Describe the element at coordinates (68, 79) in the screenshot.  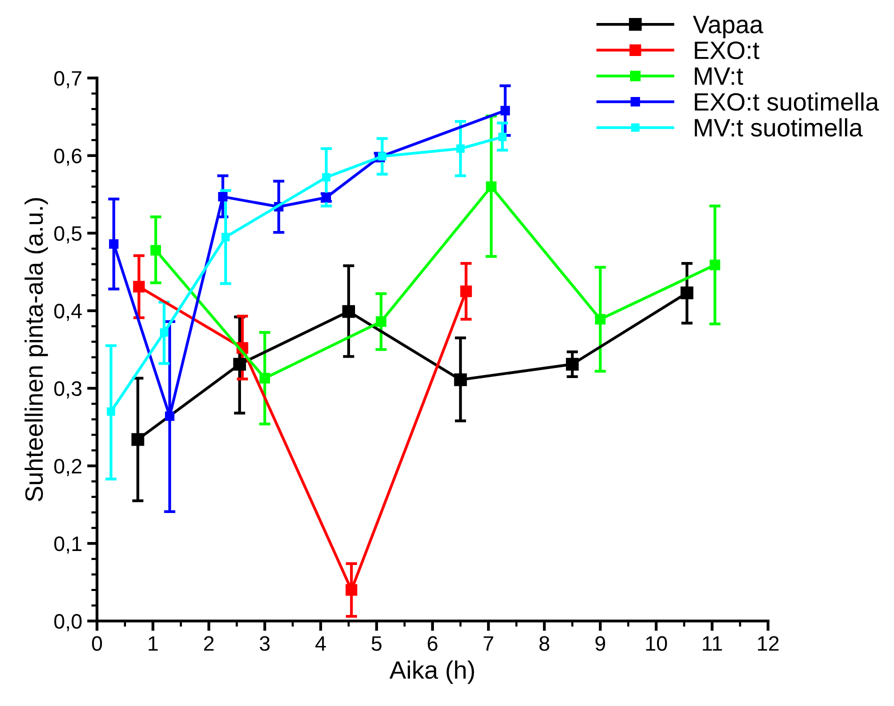
I see `y-tick-label: 0,7` at that location.